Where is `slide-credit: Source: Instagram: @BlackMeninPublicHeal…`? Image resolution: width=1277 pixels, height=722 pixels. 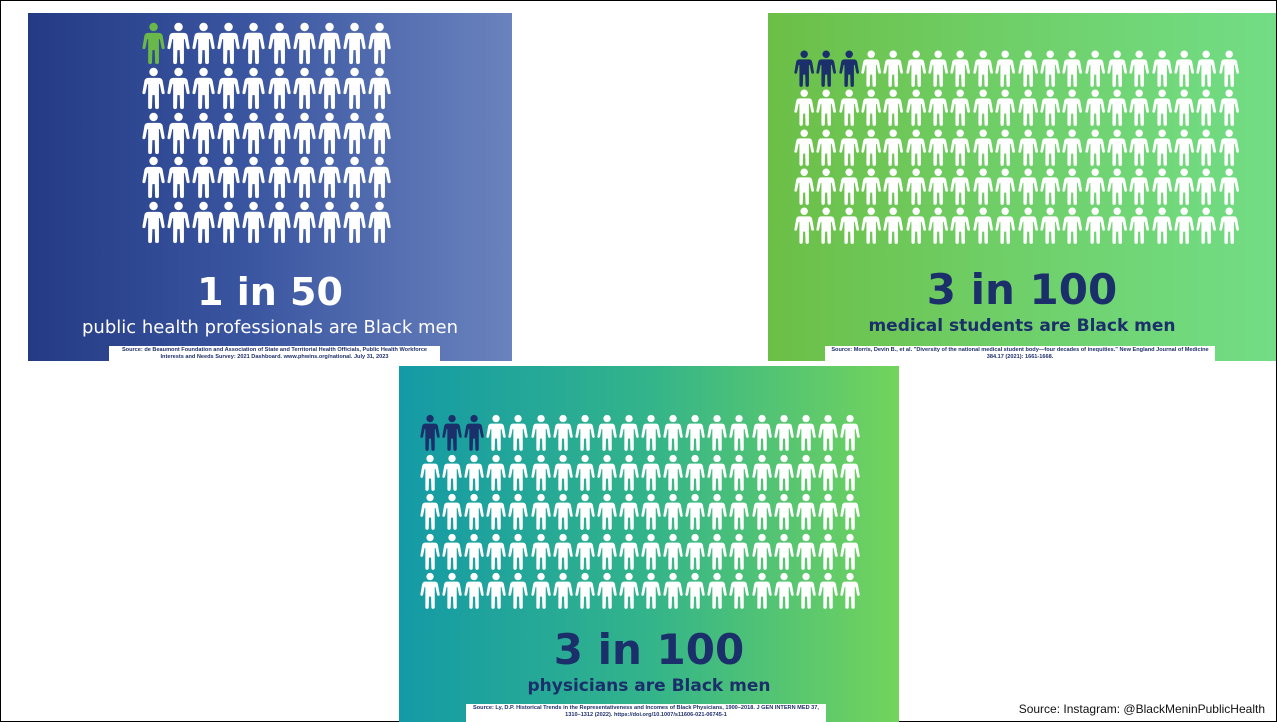 slide-credit: Source: Instagram: @BlackMeninPublicHeal… is located at coordinates (1141, 709).